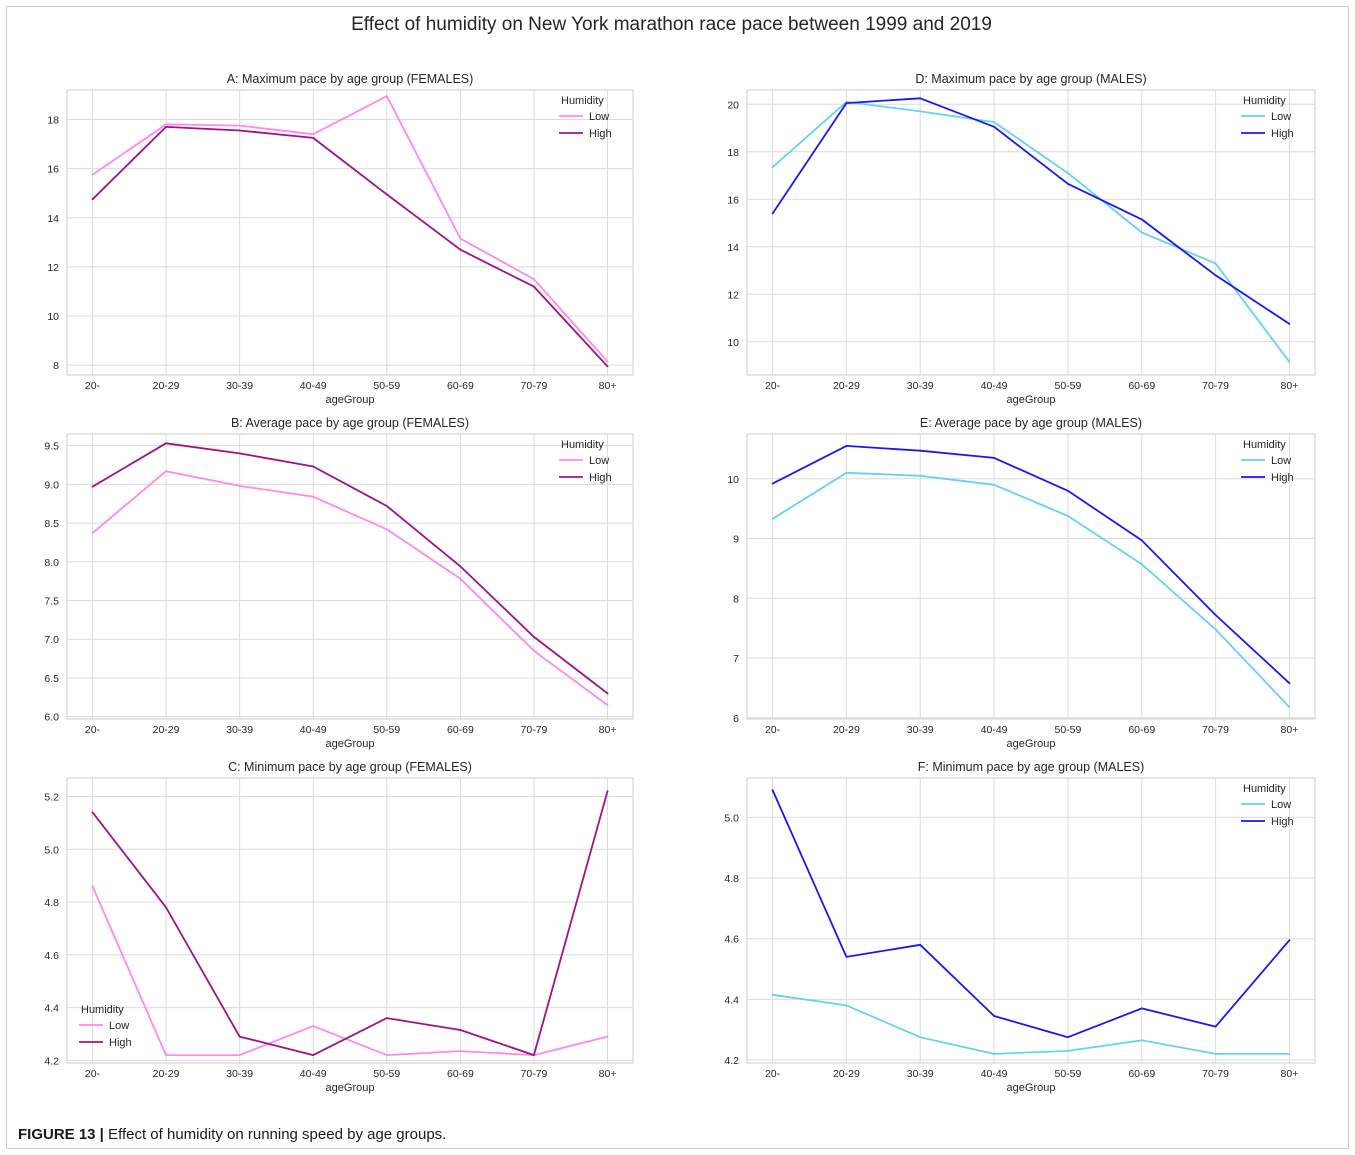 This screenshot has height=1155, width=1355. I want to click on chart-title: F: Minimum pace by age group (MALES), so click(1031, 767).